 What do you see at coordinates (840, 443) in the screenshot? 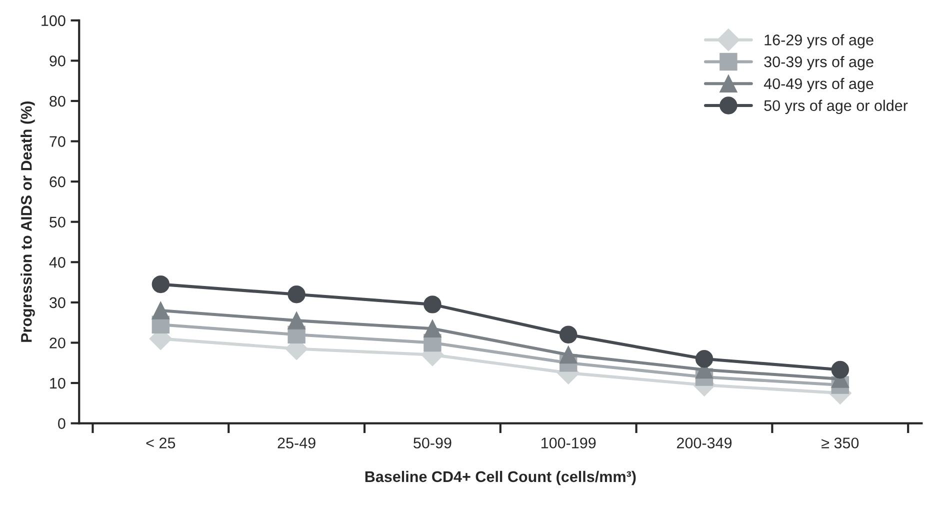
I see `x-tick-label: ≥ 350` at bounding box center [840, 443].